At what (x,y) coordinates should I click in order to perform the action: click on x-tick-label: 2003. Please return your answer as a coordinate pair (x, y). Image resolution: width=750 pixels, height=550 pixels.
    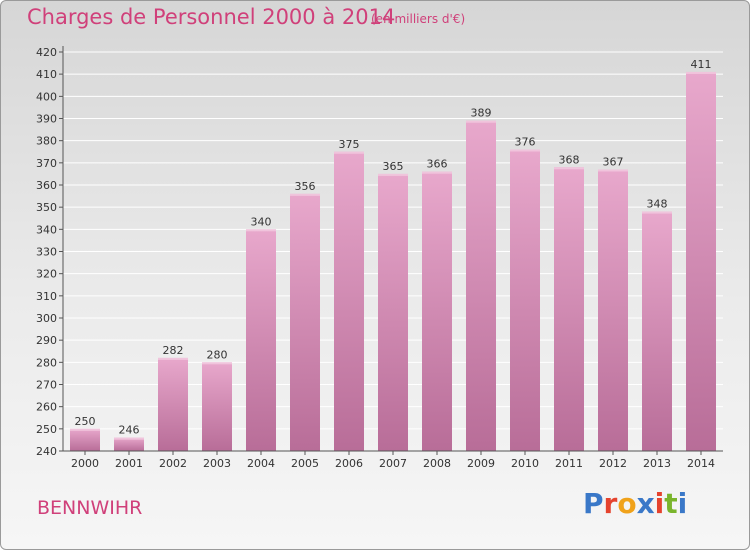
    Looking at the image, I should click on (217, 463).